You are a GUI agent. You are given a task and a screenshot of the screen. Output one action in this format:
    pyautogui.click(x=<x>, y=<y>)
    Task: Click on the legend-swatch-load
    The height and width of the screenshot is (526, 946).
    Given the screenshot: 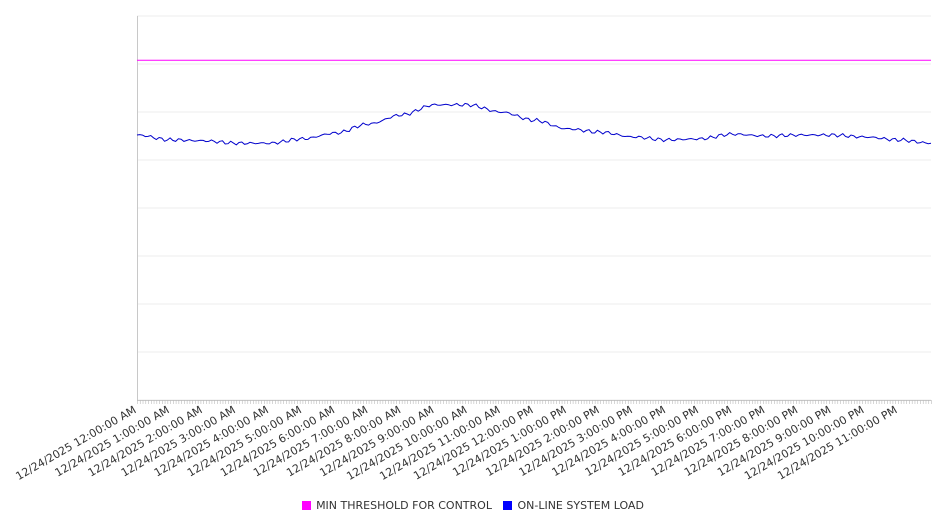 What is the action you would take?
    pyautogui.click(x=508, y=505)
    